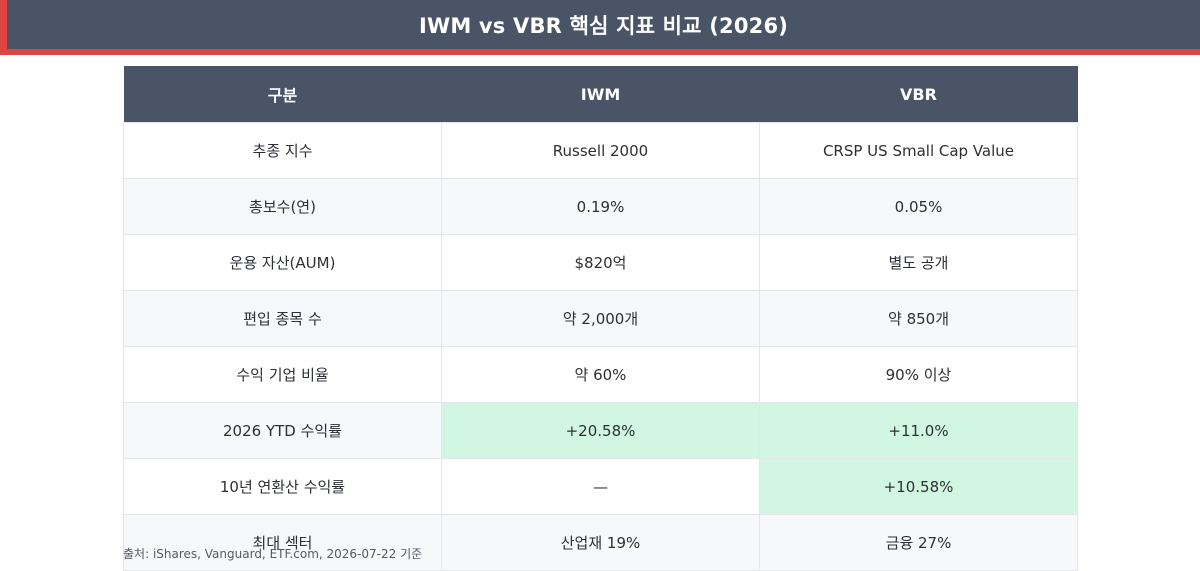 The width and height of the screenshot is (1200, 571). I want to click on column-header-iwm: IWM, so click(600, 94).